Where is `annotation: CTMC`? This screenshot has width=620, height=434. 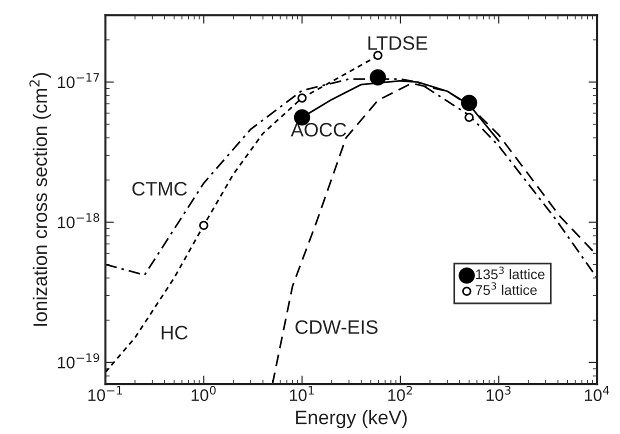 annotation: CTMC is located at coordinates (159, 189).